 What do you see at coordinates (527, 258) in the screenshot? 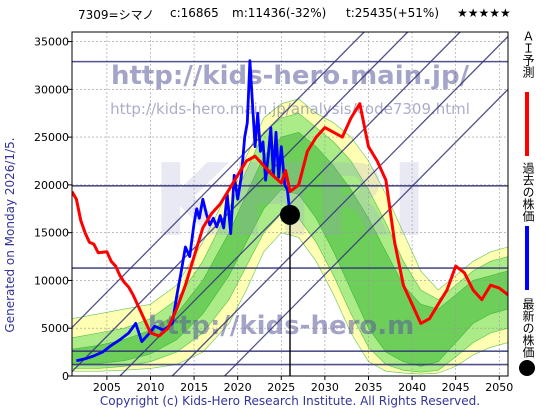
I see `legend-past-swatch` at bounding box center [527, 258].